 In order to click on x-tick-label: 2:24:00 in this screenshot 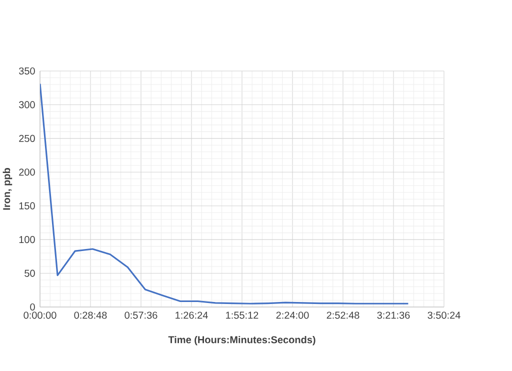, I will do `click(292, 315)`.